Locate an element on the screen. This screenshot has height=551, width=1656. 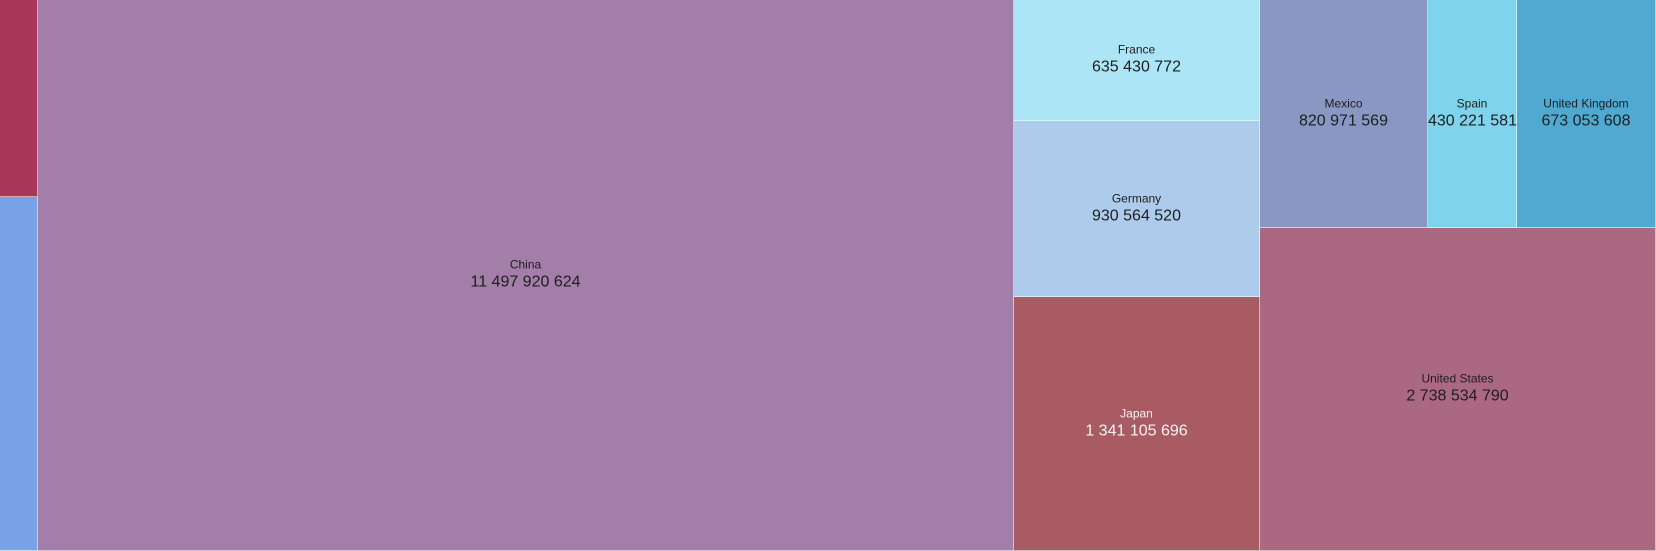
tile-name-label: Germany is located at coordinates (1136, 198).